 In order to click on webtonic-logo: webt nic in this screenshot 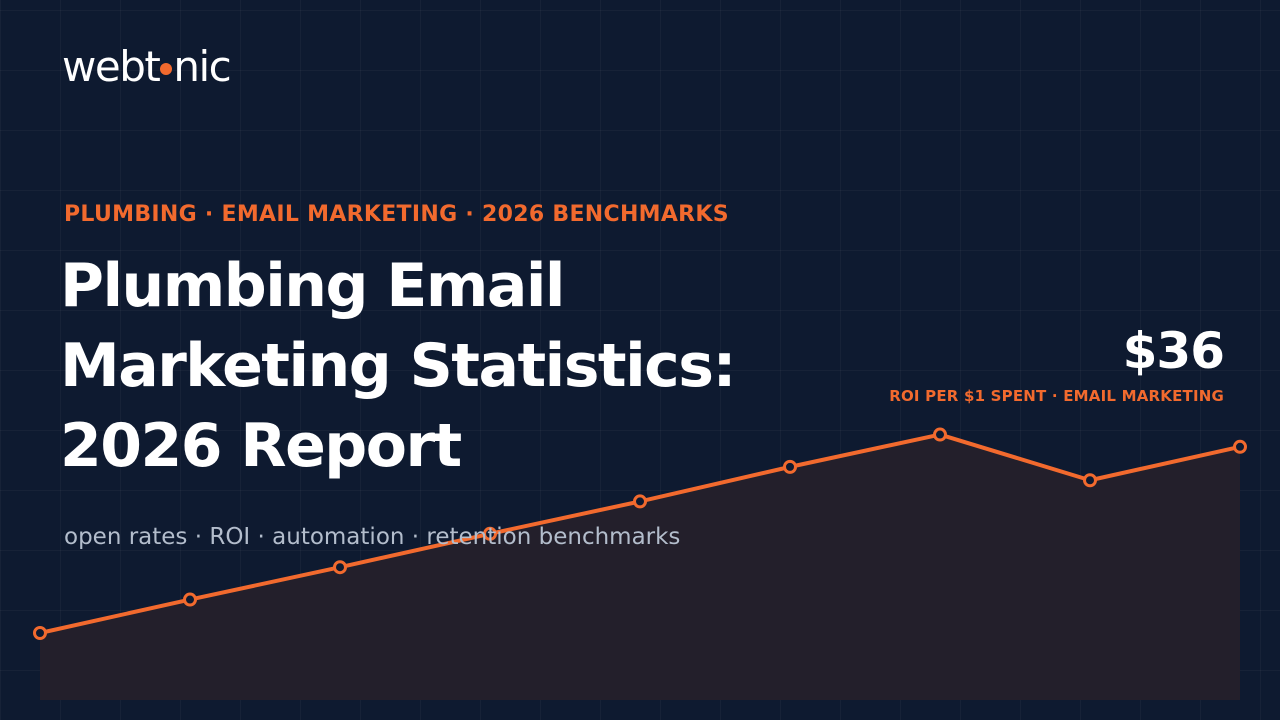, I will do `click(147, 67)`.